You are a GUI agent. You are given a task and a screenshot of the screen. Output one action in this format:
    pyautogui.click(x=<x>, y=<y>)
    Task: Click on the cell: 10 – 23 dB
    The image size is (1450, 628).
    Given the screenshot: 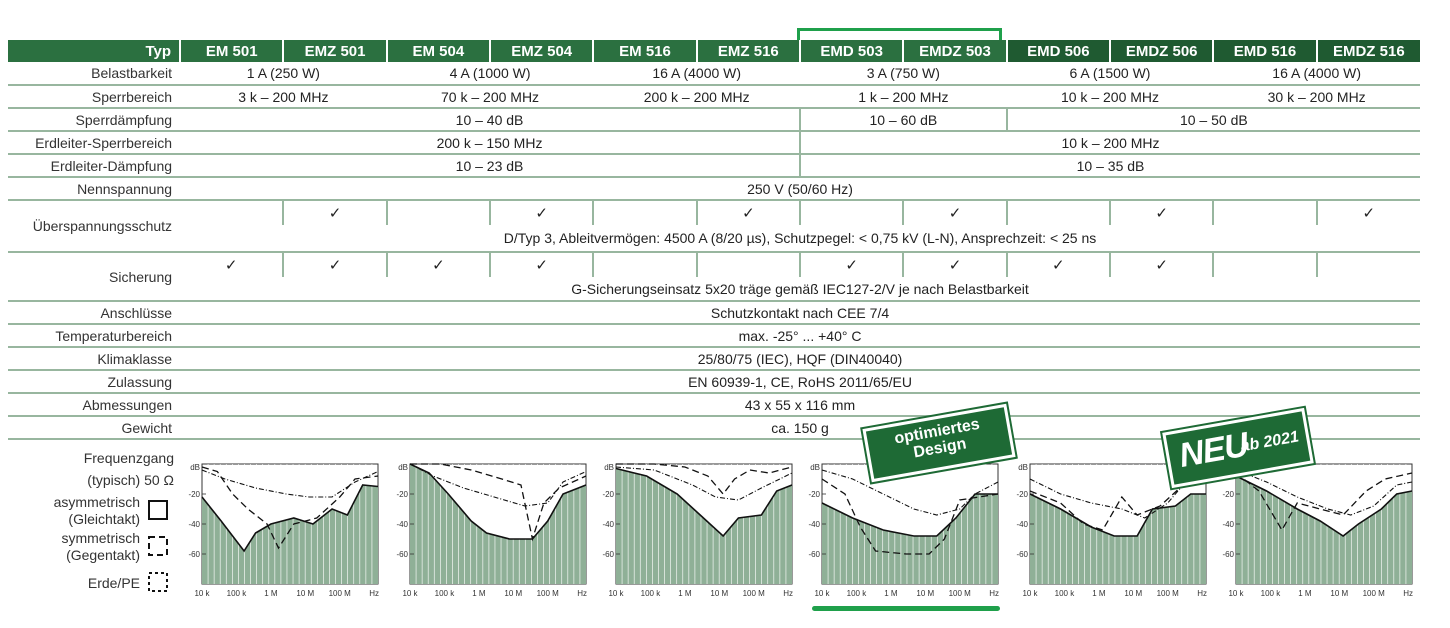 What is the action you would take?
    pyautogui.click(x=490, y=166)
    